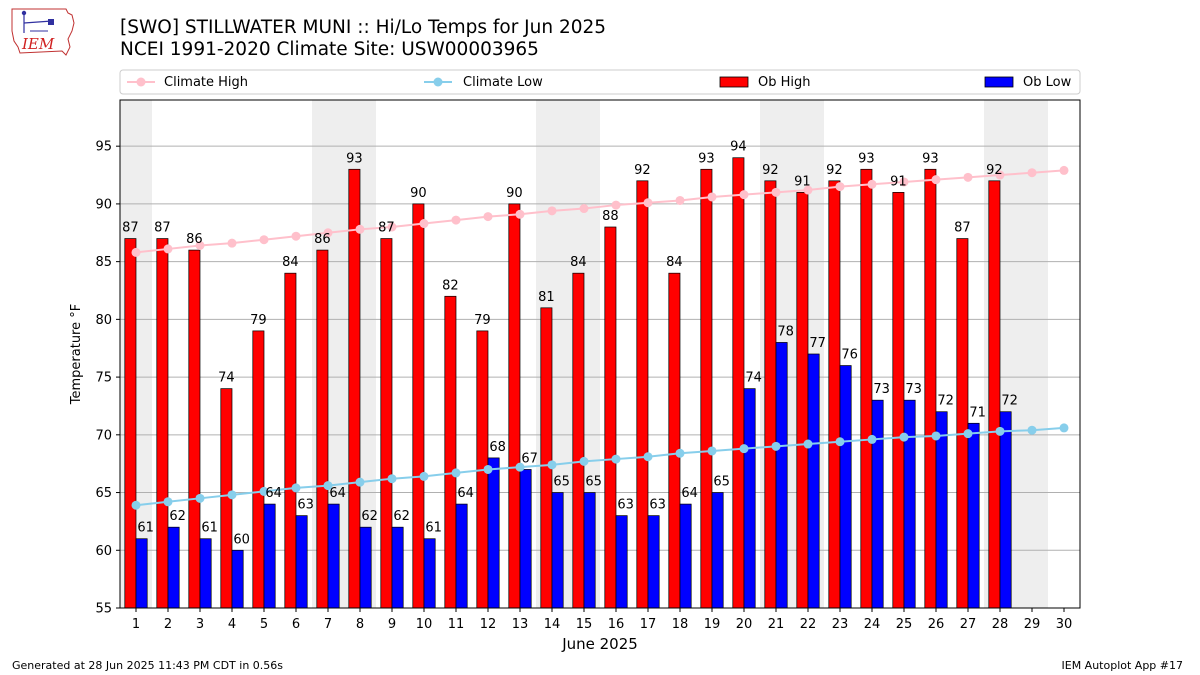  I want to click on legend-ob-low: Ob Low, so click(1028, 82).